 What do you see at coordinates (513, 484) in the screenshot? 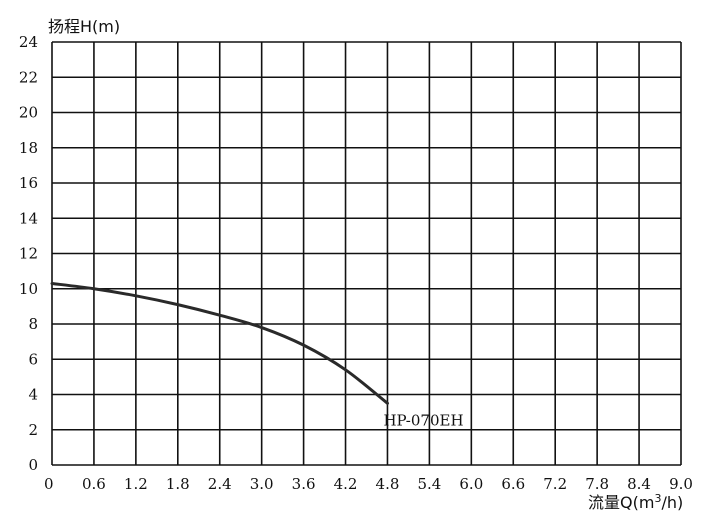
I see `x-tick-label: 6.6` at bounding box center [513, 484].